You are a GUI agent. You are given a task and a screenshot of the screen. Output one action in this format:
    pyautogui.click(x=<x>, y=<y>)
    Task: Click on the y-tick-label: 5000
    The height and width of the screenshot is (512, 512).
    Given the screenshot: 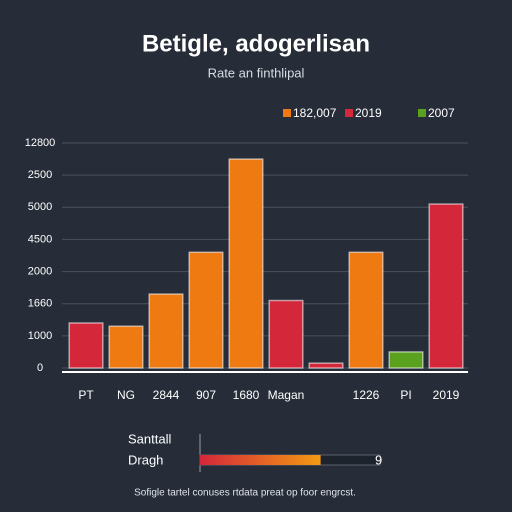 What is the action you would take?
    pyautogui.click(x=40, y=207)
    